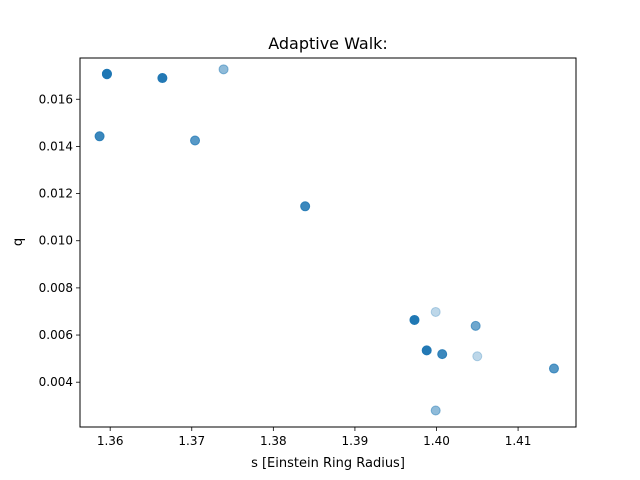 This screenshot has height=480, width=640. I want to click on y-tick-label: 0.004, so click(56, 382).